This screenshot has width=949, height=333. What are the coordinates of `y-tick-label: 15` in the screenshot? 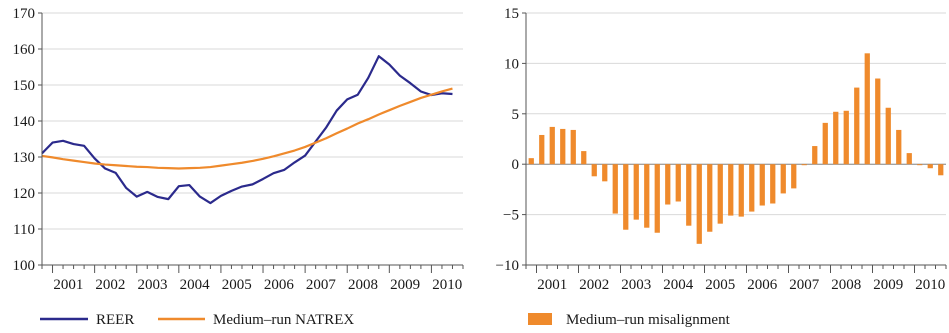 It's located at (511, 14).